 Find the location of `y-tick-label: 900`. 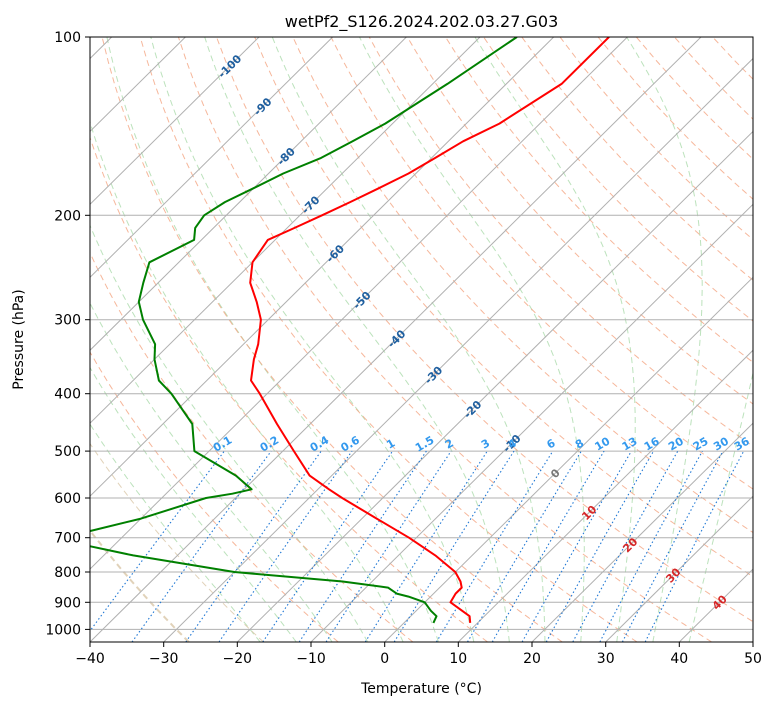

y-tick-label: 900 is located at coordinates (67, 603).